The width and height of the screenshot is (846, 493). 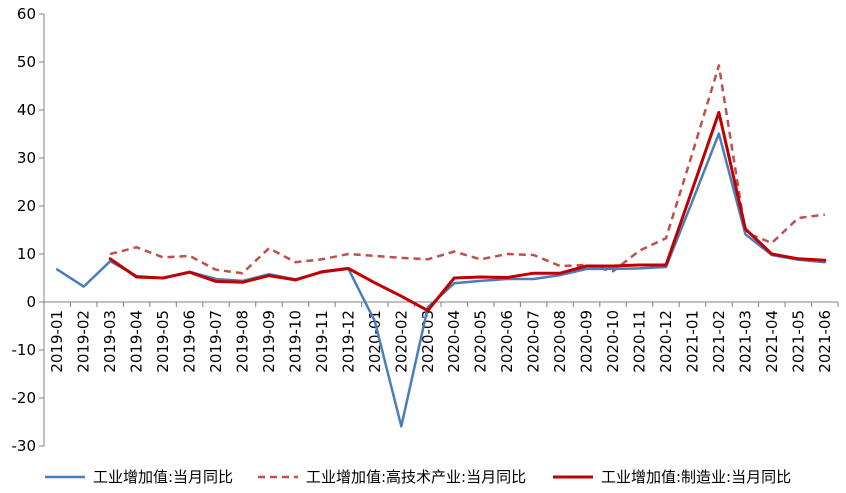 What do you see at coordinates (269, 341) in the screenshot?
I see `x-tick-label: 2019-09` at bounding box center [269, 341].